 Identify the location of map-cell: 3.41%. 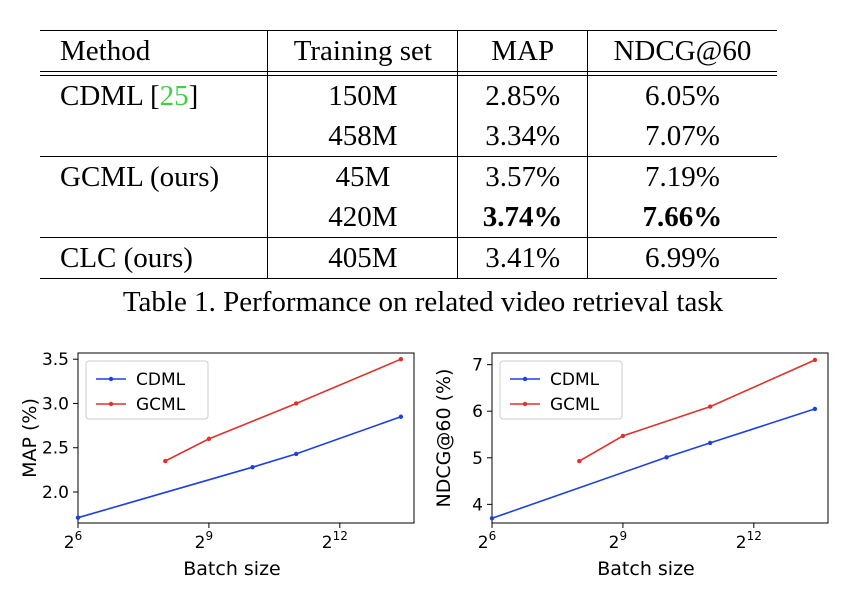
(522, 258).